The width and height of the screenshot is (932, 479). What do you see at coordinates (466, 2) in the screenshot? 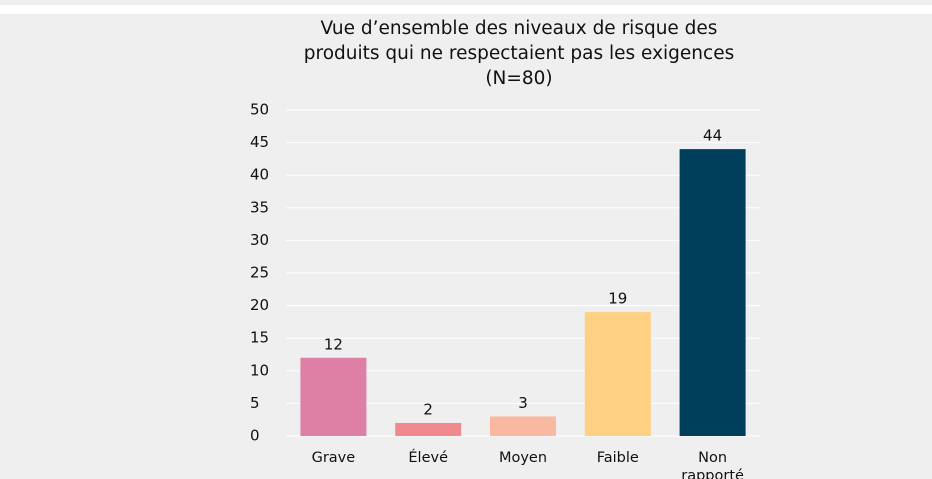
I see `top-strip` at bounding box center [466, 2].